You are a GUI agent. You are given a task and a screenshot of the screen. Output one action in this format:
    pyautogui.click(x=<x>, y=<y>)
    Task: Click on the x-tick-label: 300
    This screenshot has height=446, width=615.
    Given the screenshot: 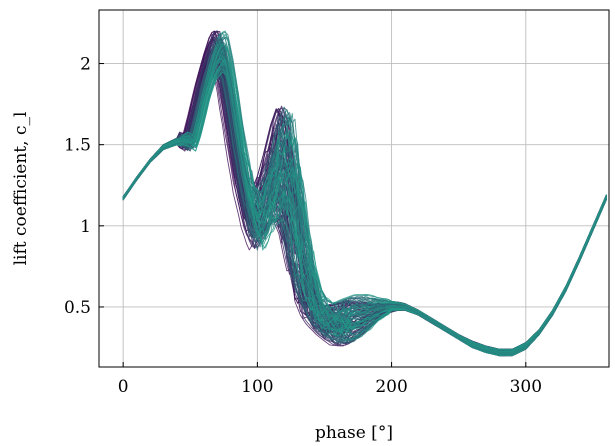 What is the action you would take?
    pyautogui.click(x=526, y=387)
    